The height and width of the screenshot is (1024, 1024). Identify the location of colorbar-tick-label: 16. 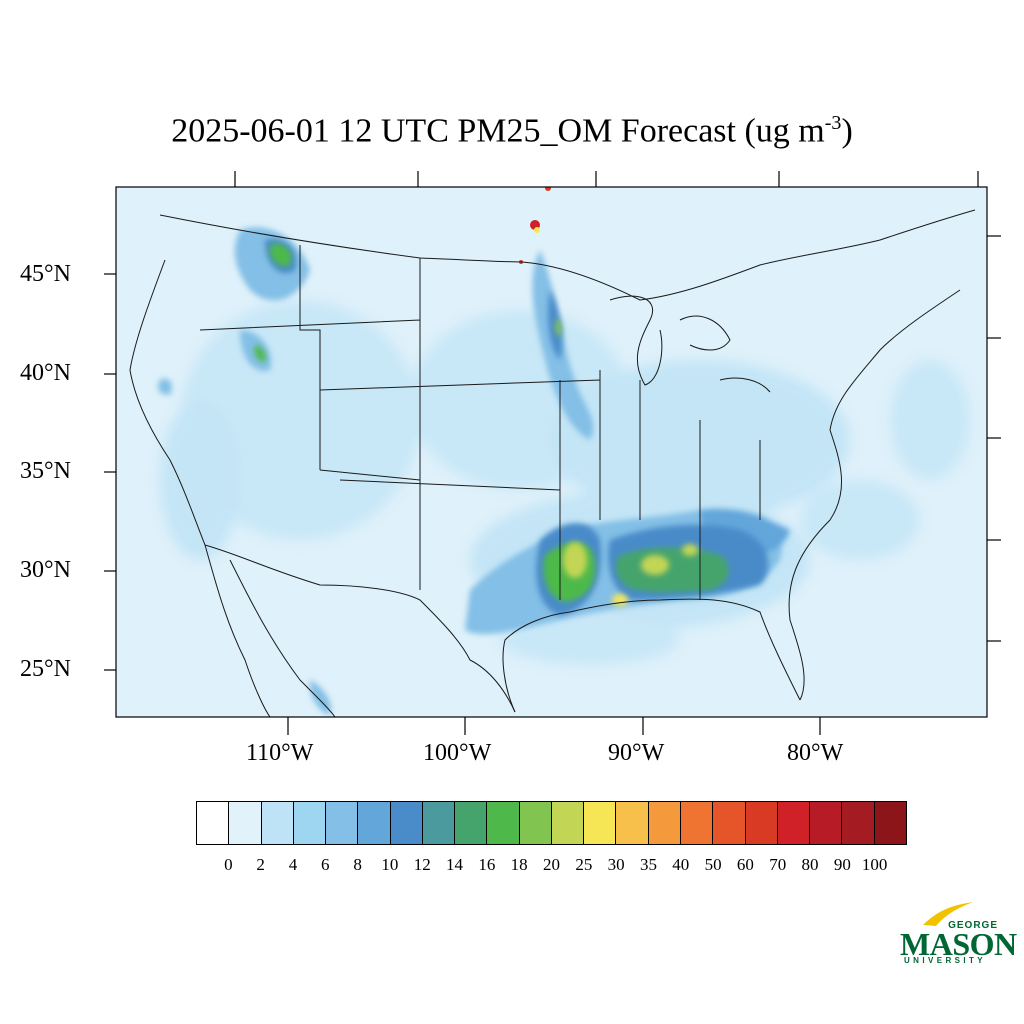
(487, 864).